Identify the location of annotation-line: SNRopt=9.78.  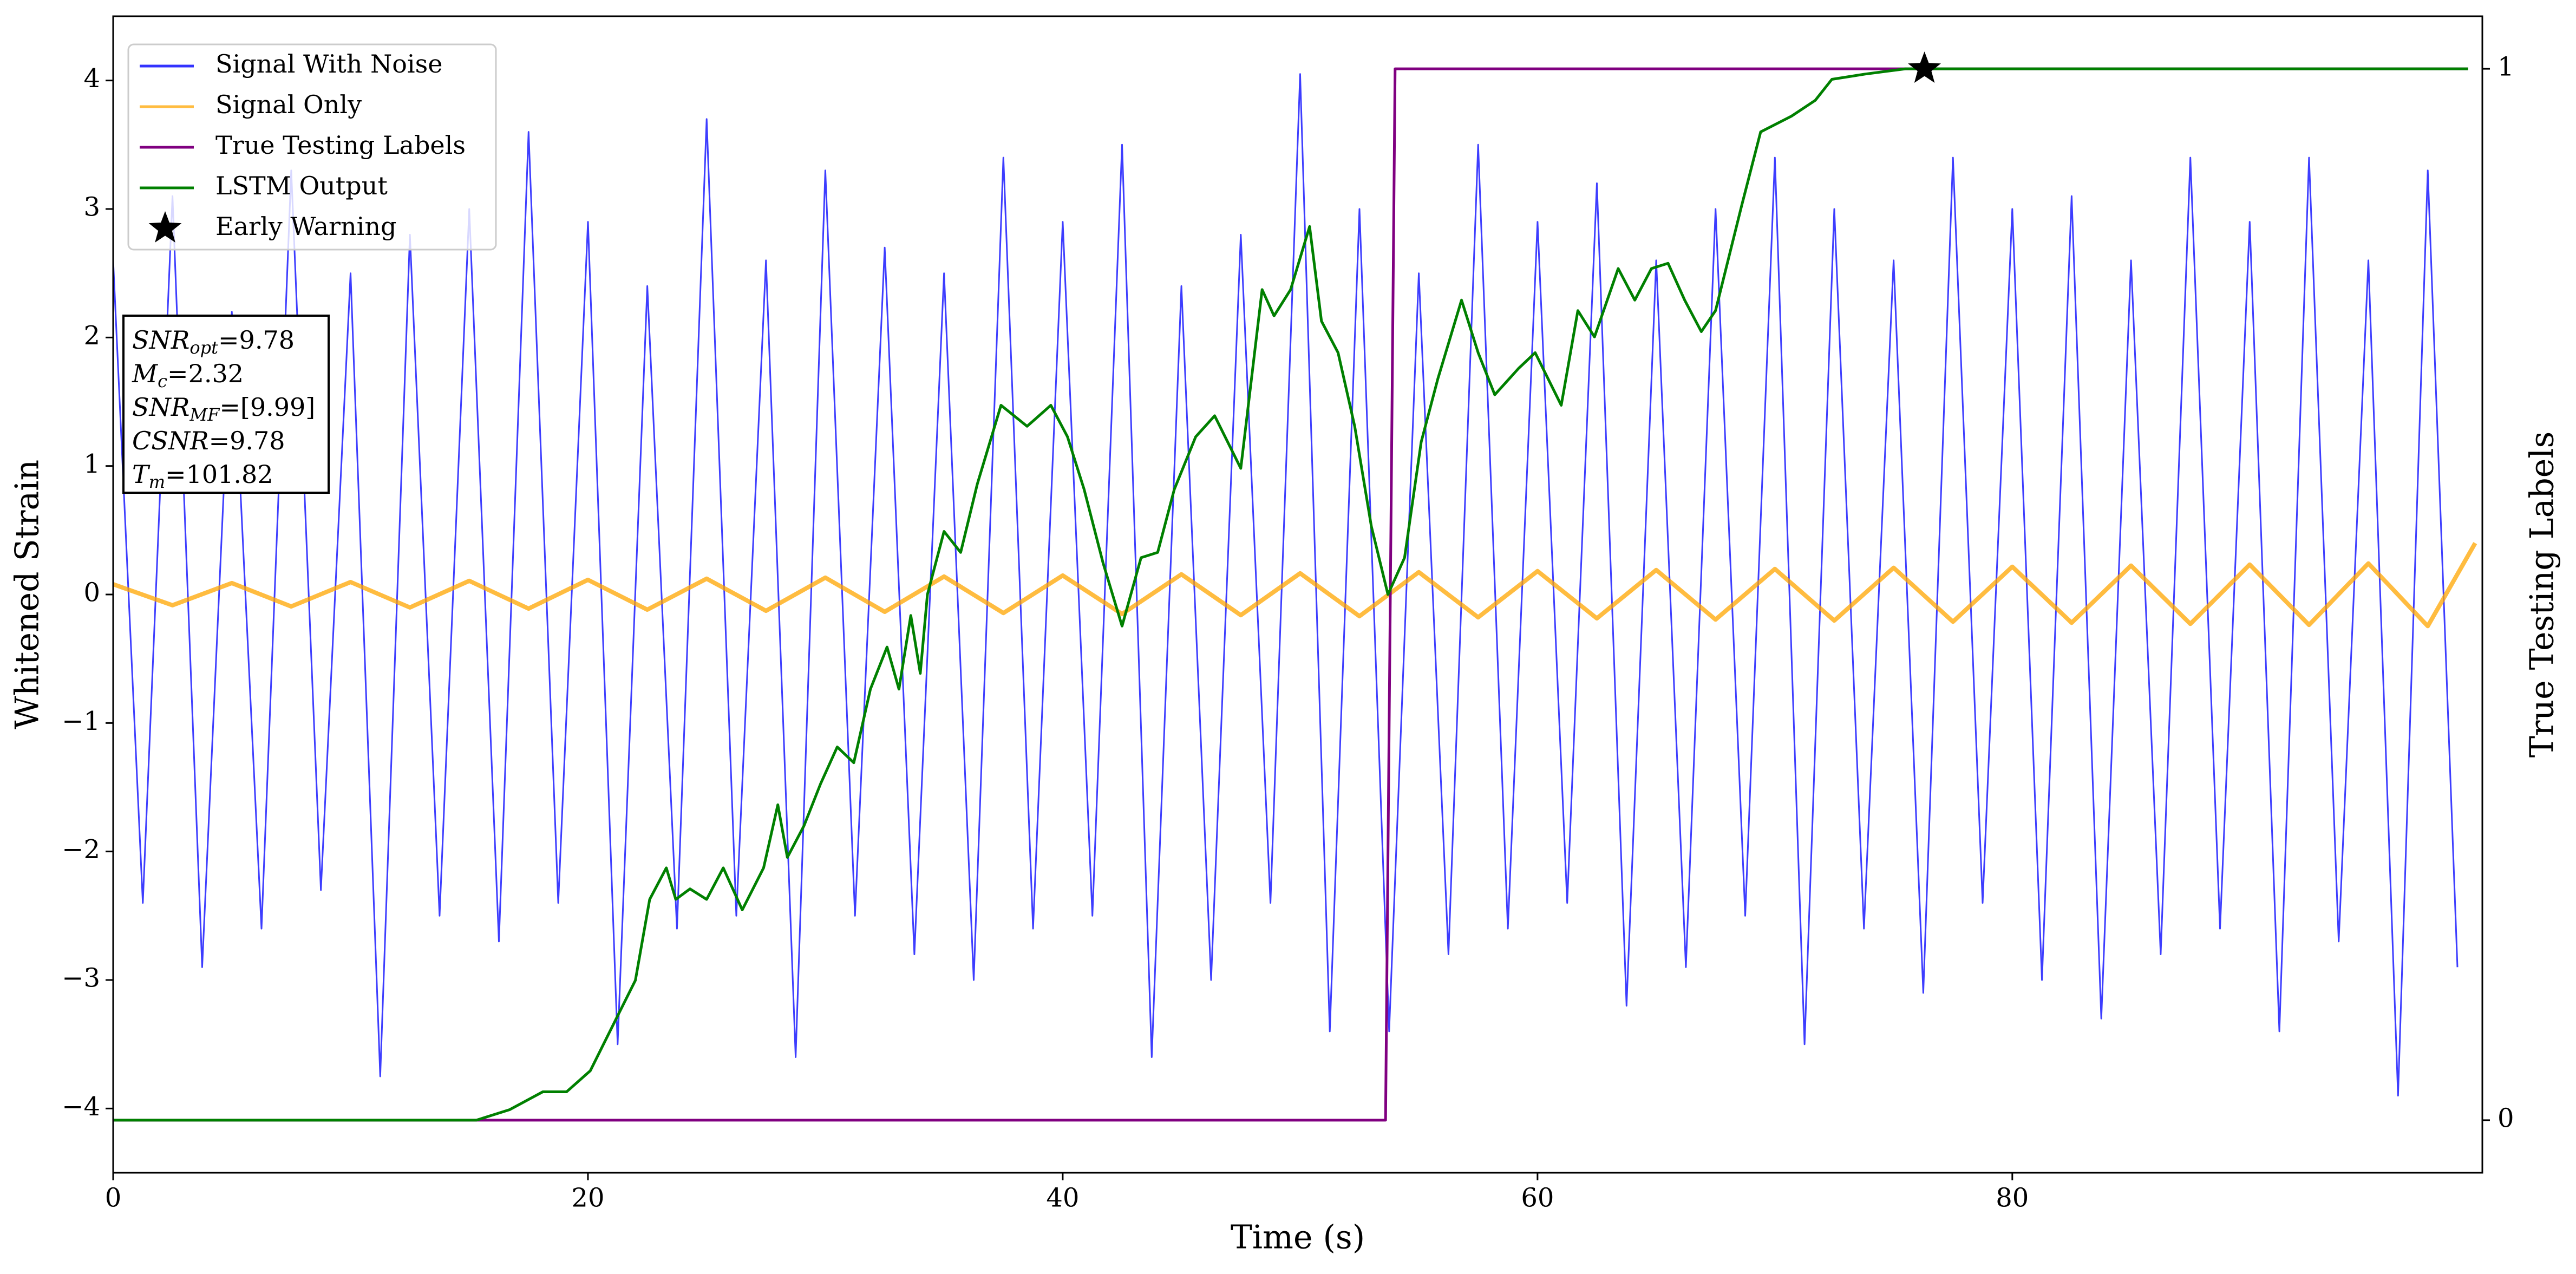
(214, 341).